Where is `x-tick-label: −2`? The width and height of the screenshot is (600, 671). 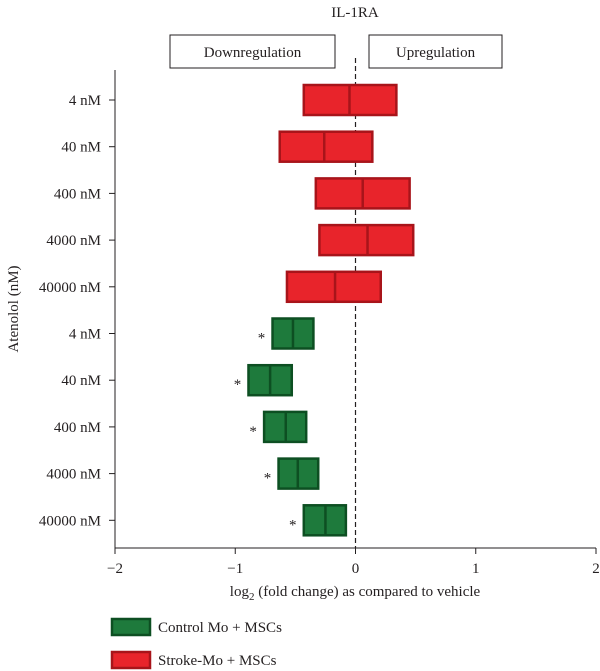
x-tick-label: −2 is located at coordinates (115, 569).